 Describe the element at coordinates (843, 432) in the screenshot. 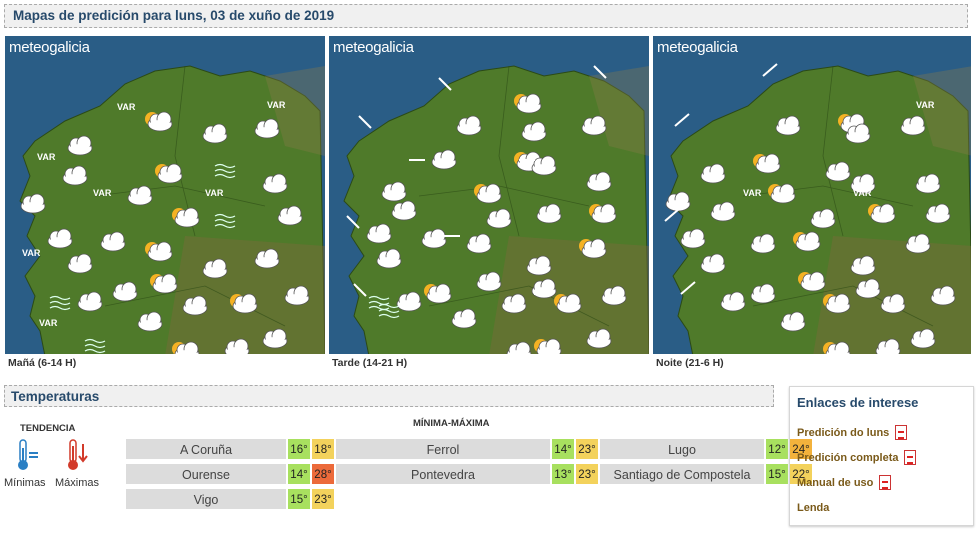

I see `link-label: Predición do luns` at that location.